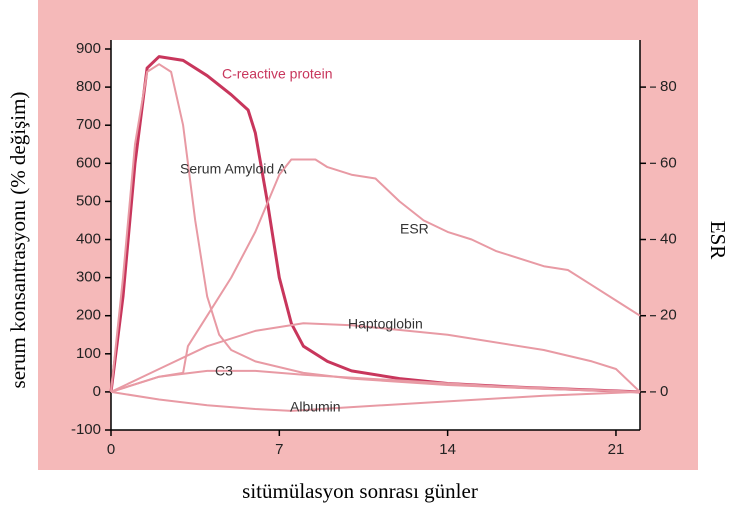  I want to click on y-tick-label: -100, so click(86, 429).